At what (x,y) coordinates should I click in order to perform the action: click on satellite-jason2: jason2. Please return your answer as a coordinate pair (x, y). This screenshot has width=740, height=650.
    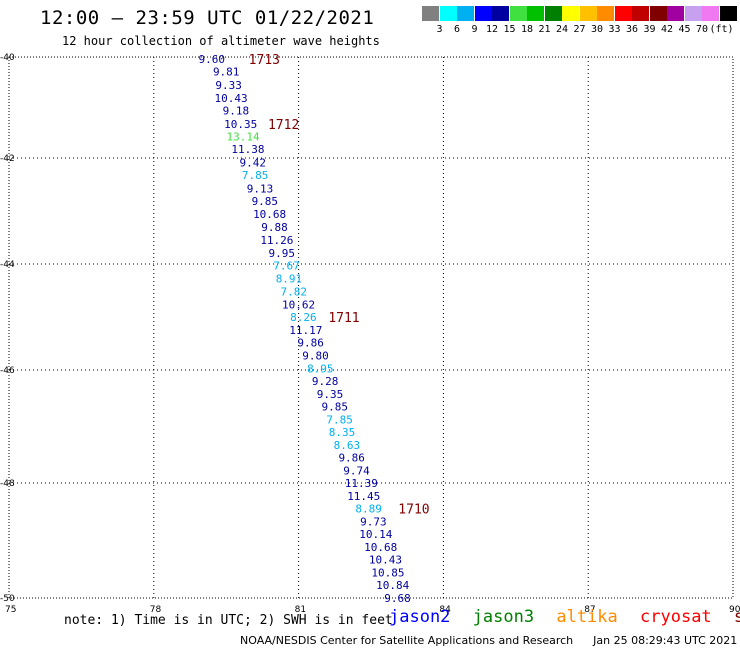
    Looking at the image, I should click on (420, 617).